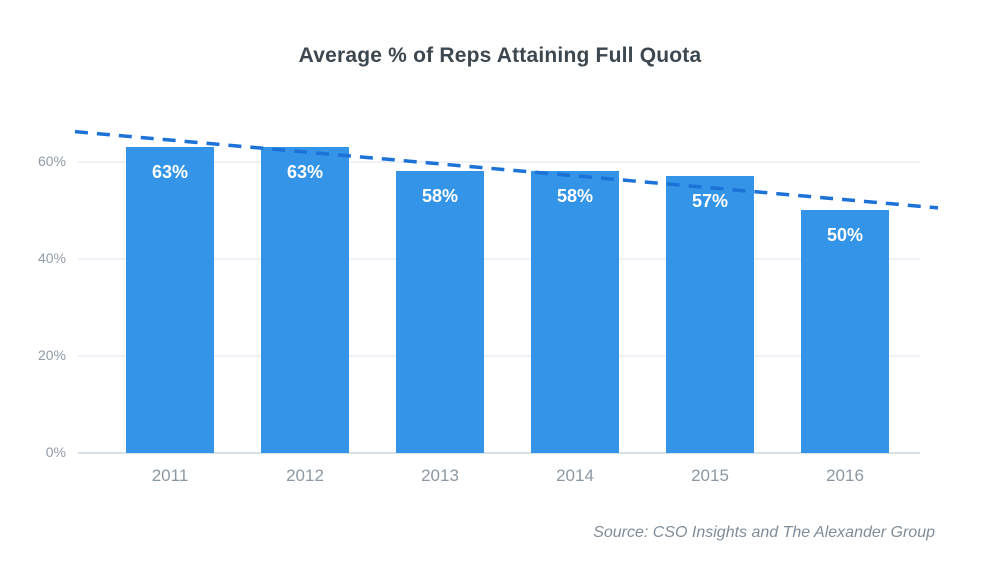 Image resolution: width=1000 pixels, height=585 pixels. Describe the element at coordinates (55, 452) in the screenshot. I see `y-axis-tick-label: 0%` at that location.